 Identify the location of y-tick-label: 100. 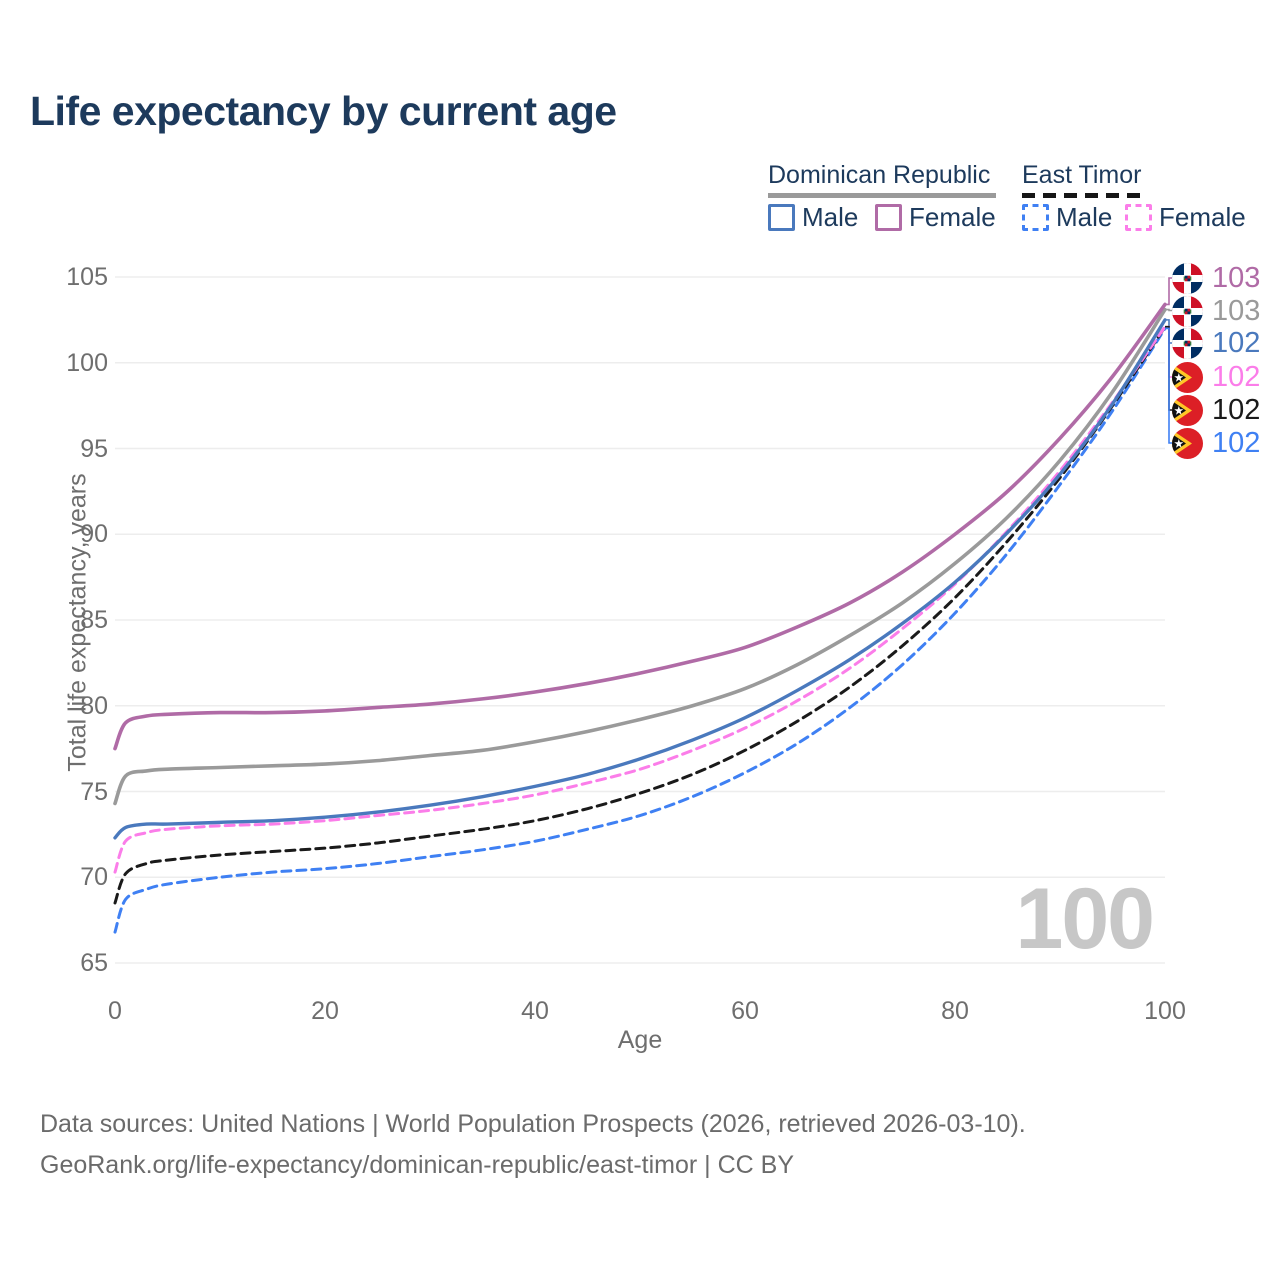
(87, 362).